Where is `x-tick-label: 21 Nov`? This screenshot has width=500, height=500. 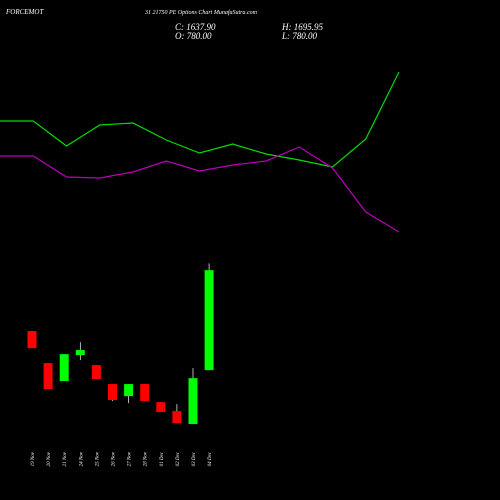
x-tick-label: 21 Nov is located at coordinates (65, 458).